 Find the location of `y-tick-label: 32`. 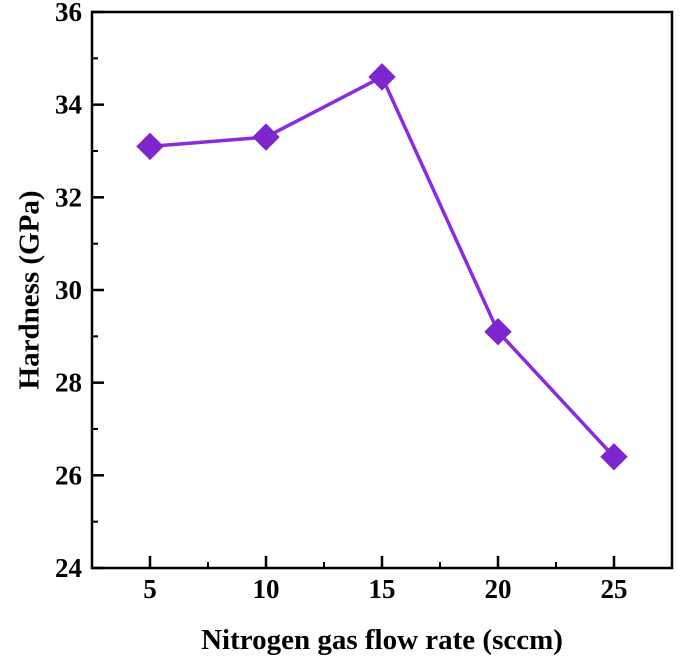

y-tick-label: 32 is located at coordinates (68, 197).